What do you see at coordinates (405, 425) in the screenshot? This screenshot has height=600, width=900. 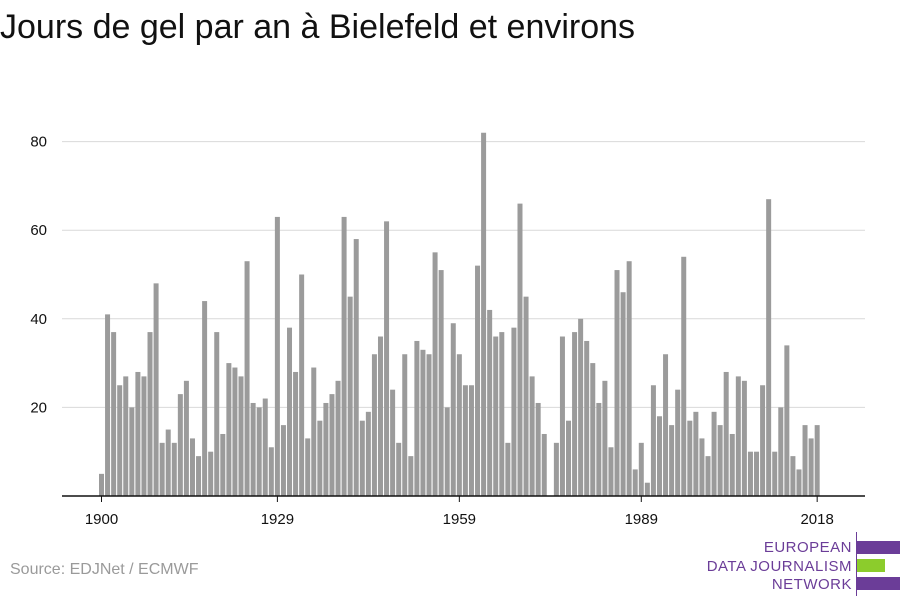 I see `bar-1950` at bounding box center [405, 425].